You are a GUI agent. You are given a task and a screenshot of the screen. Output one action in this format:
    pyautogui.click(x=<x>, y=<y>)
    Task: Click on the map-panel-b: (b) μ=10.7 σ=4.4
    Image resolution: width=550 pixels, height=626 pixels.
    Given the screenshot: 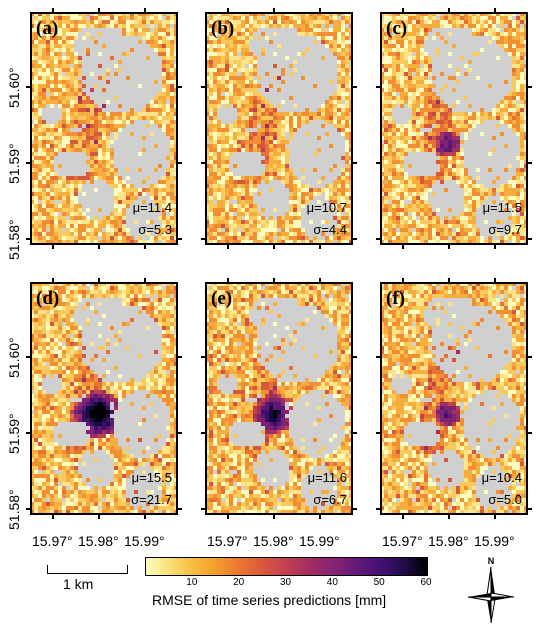 What is the action you would take?
    pyautogui.click(x=279, y=128)
    